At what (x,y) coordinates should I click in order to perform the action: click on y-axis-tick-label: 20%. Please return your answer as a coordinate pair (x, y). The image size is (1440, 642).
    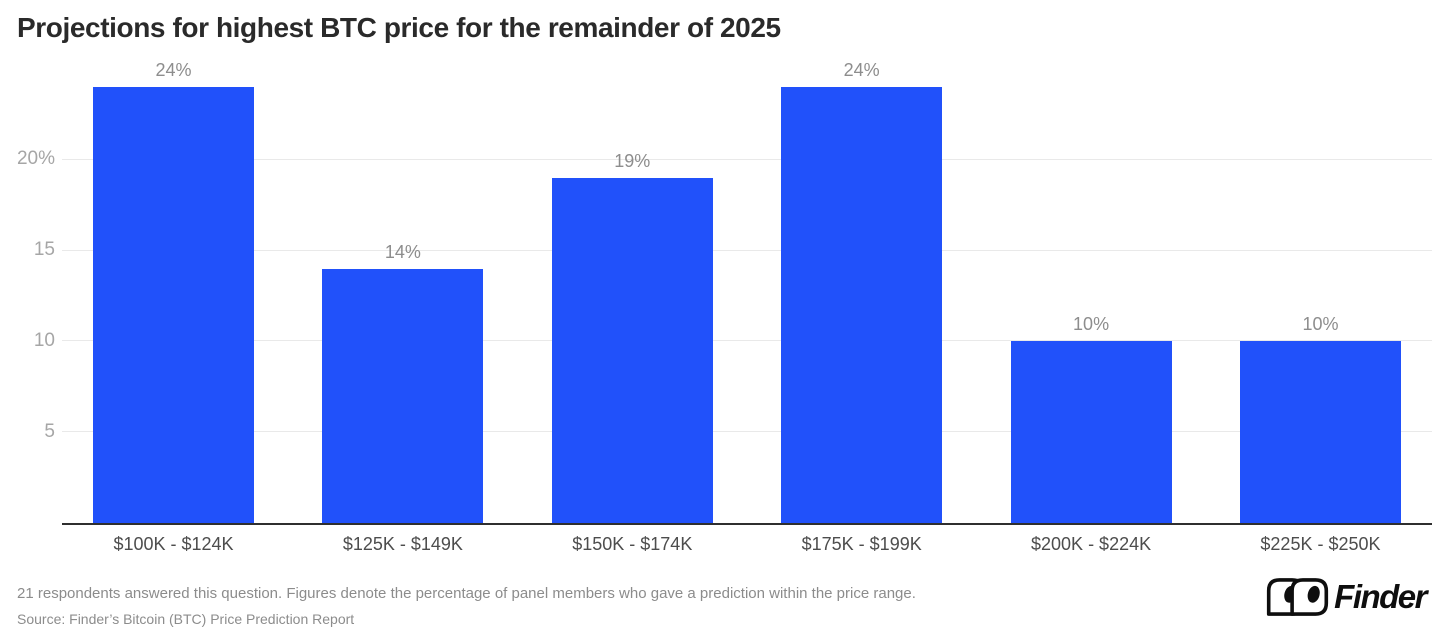
    Looking at the image, I should click on (35, 159).